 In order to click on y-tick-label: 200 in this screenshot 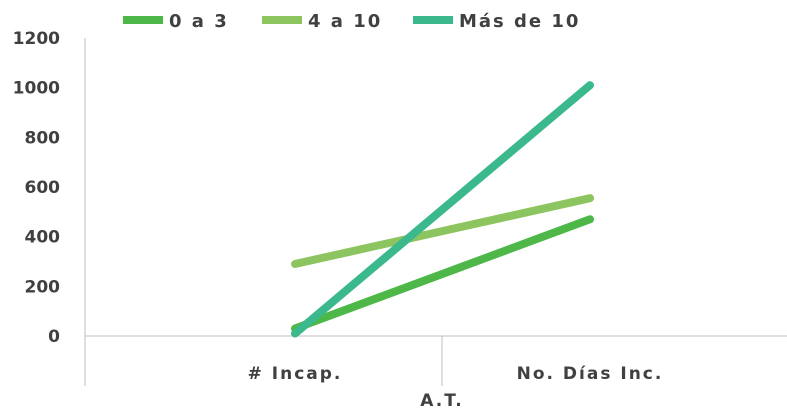, I will do `click(43, 287)`.